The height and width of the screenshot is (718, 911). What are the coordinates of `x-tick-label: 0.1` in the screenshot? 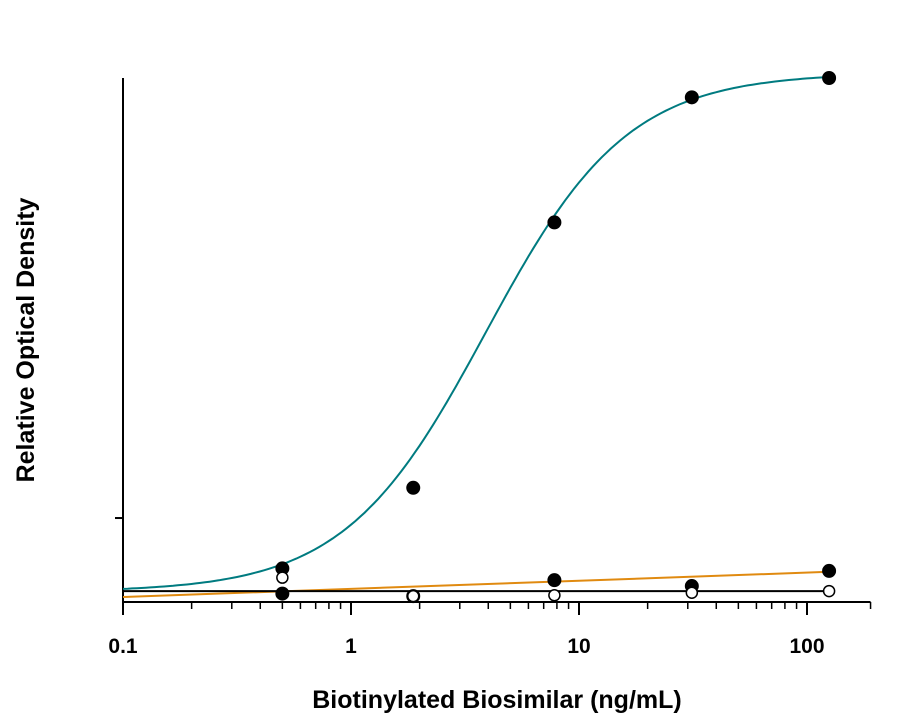 It's located at (123, 646).